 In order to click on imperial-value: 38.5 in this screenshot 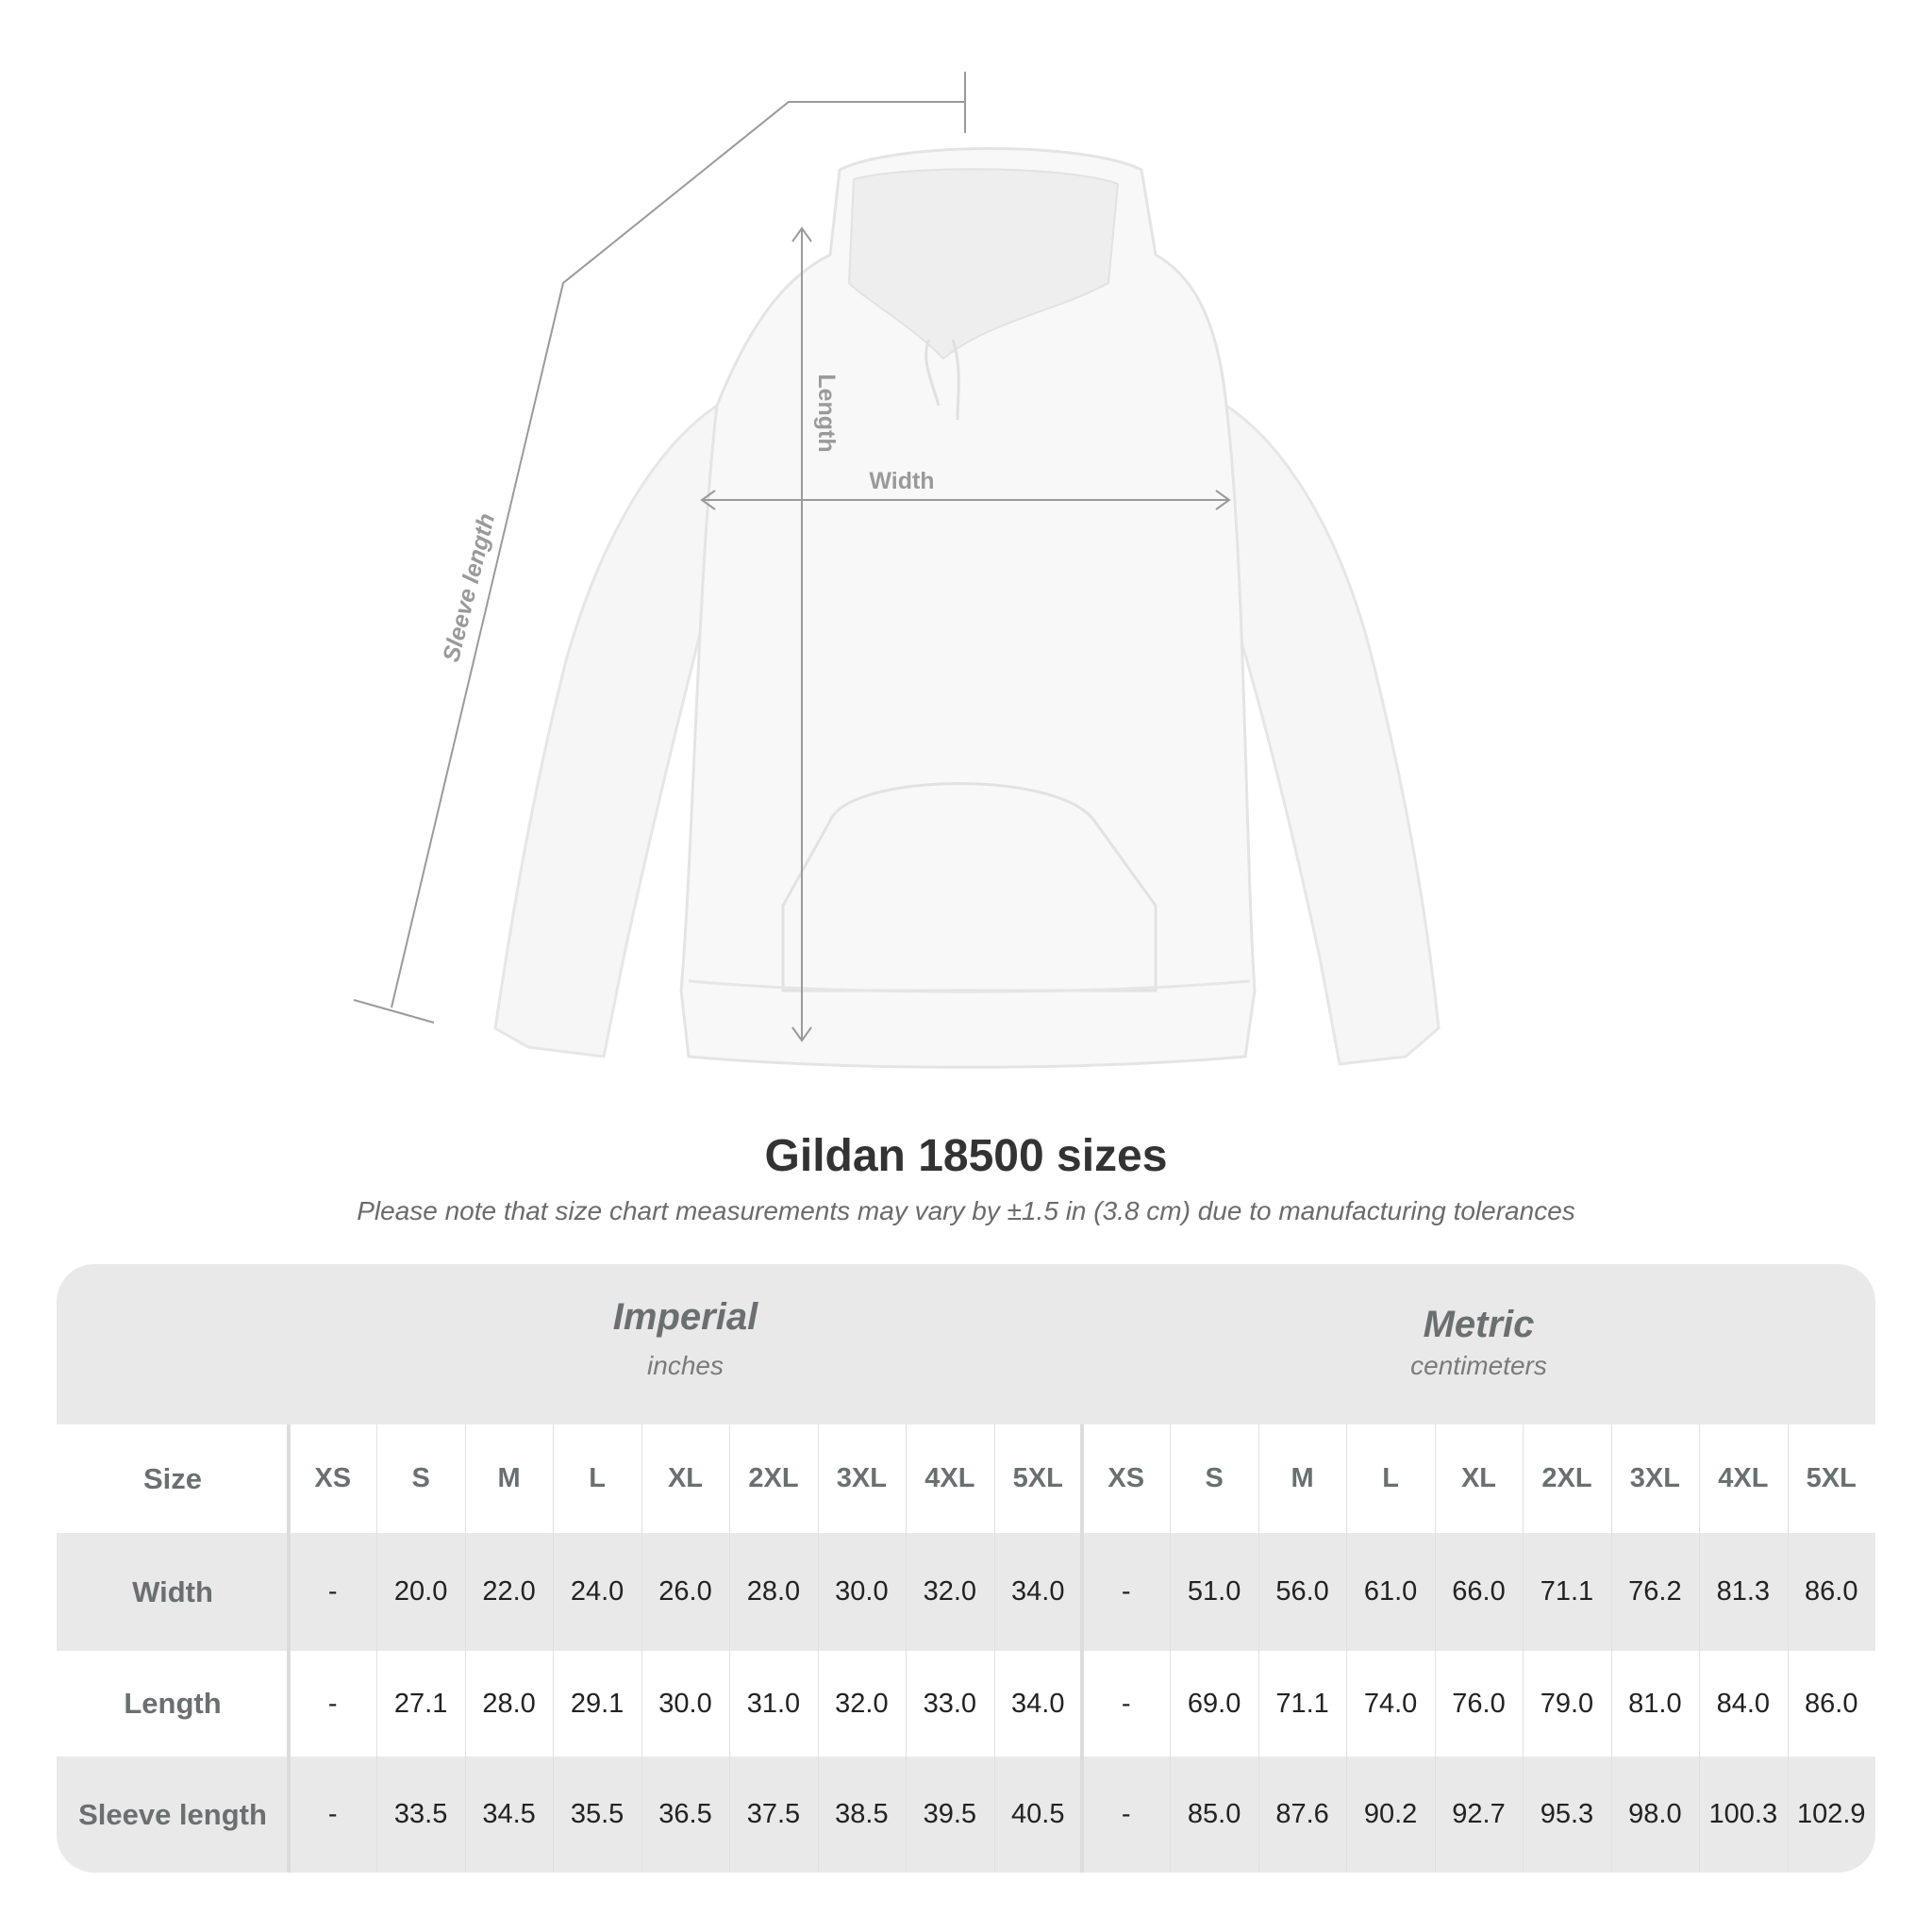, I will do `click(862, 1814)`.